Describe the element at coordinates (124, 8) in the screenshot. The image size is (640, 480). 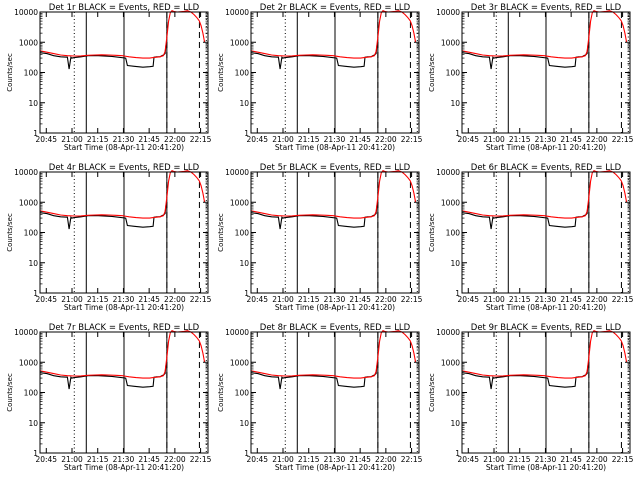
I see `panel-title: Det 1r BLACK = Events, RED = LLD` at that location.